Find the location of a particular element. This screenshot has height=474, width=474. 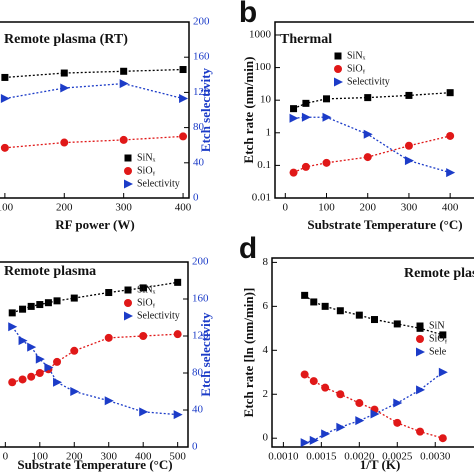

y2-tick-label: 40 is located at coordinates (198, 410).